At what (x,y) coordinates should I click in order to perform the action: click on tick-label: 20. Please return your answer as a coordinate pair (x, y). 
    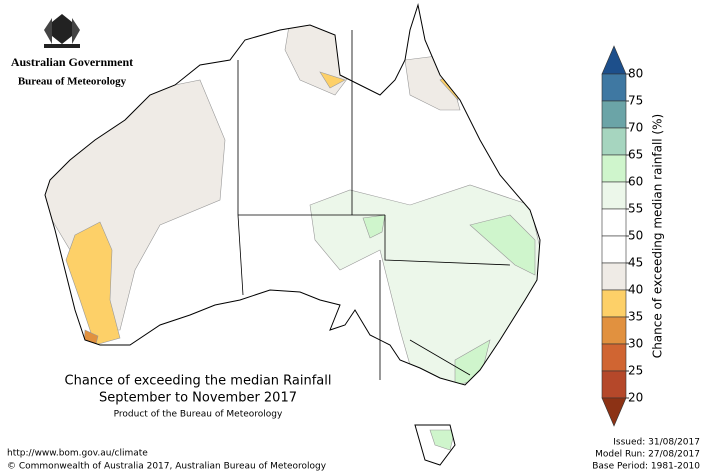
    Looking at the image, I should click on (635, 398).